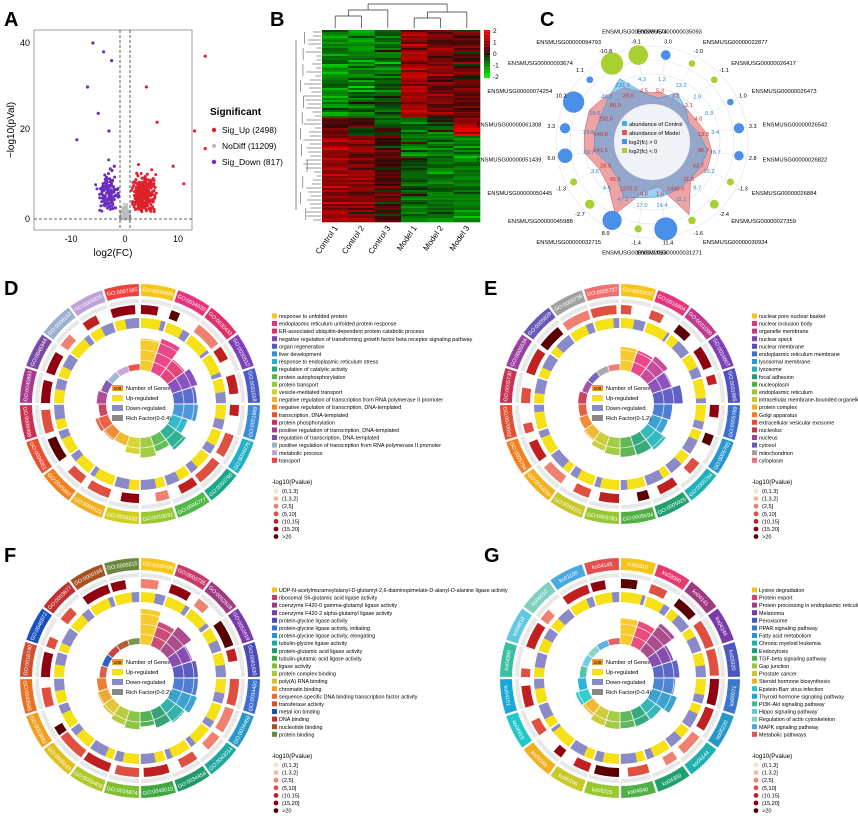 The width and height of the screenshot is (858, 828). I want to click on radar-fc-label: 11.4, so click(668, 244).